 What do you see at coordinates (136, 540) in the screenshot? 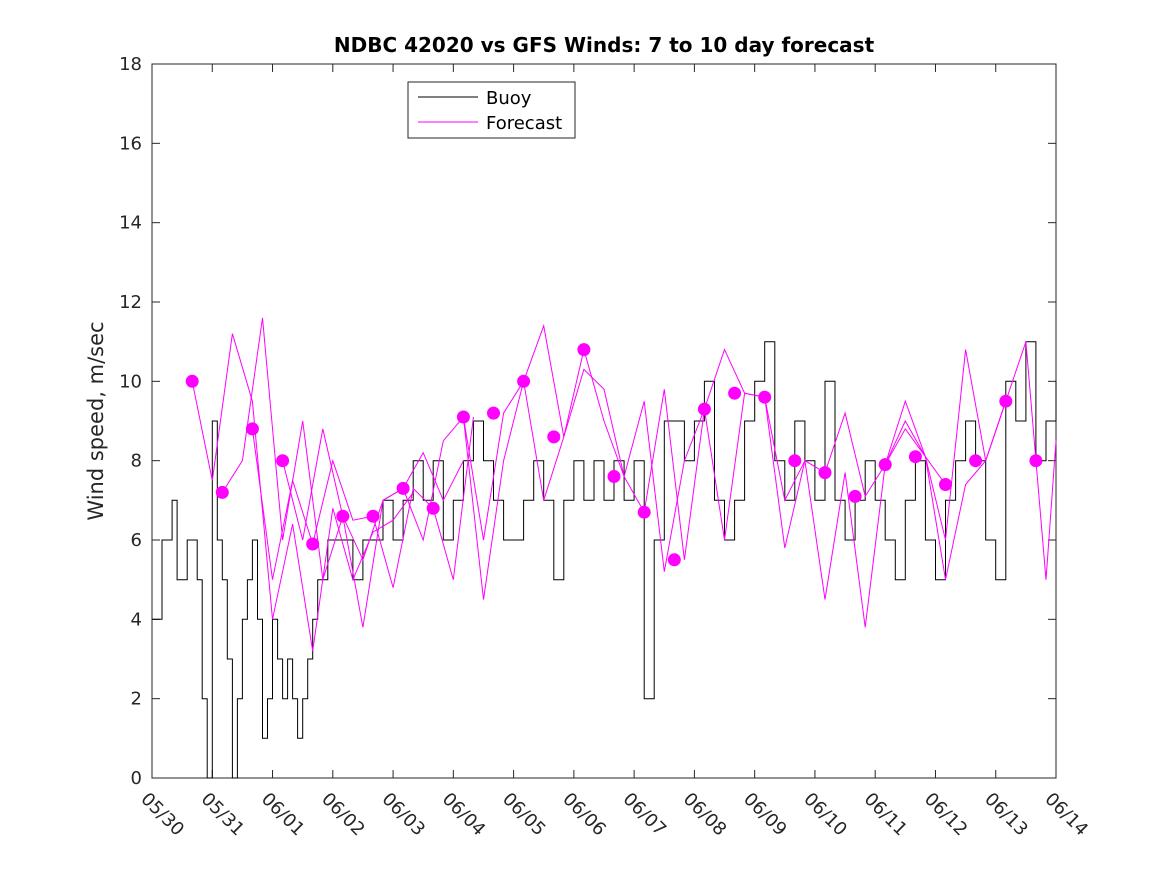
I see `y-tick-label: 6` at bounding box center [136, 540].